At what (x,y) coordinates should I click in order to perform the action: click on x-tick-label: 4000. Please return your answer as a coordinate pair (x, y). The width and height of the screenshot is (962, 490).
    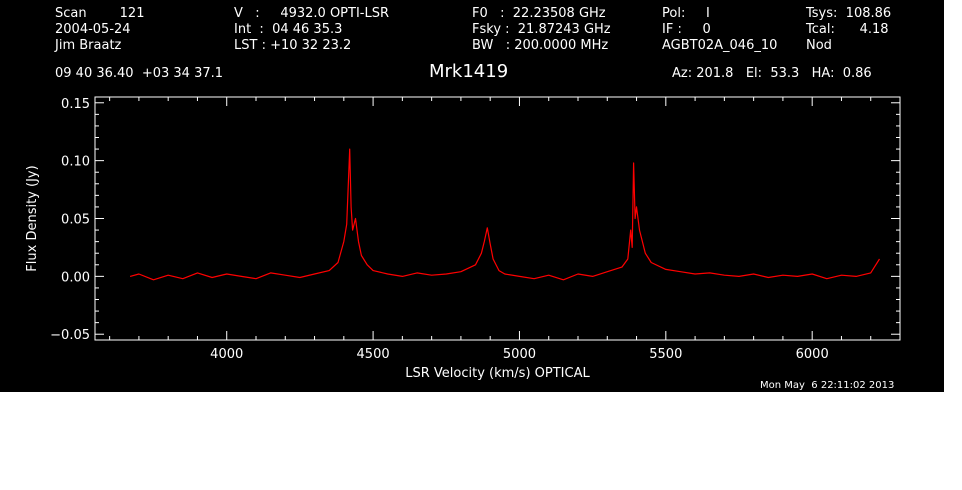
    Looking at the image, I should click on (226, 354).